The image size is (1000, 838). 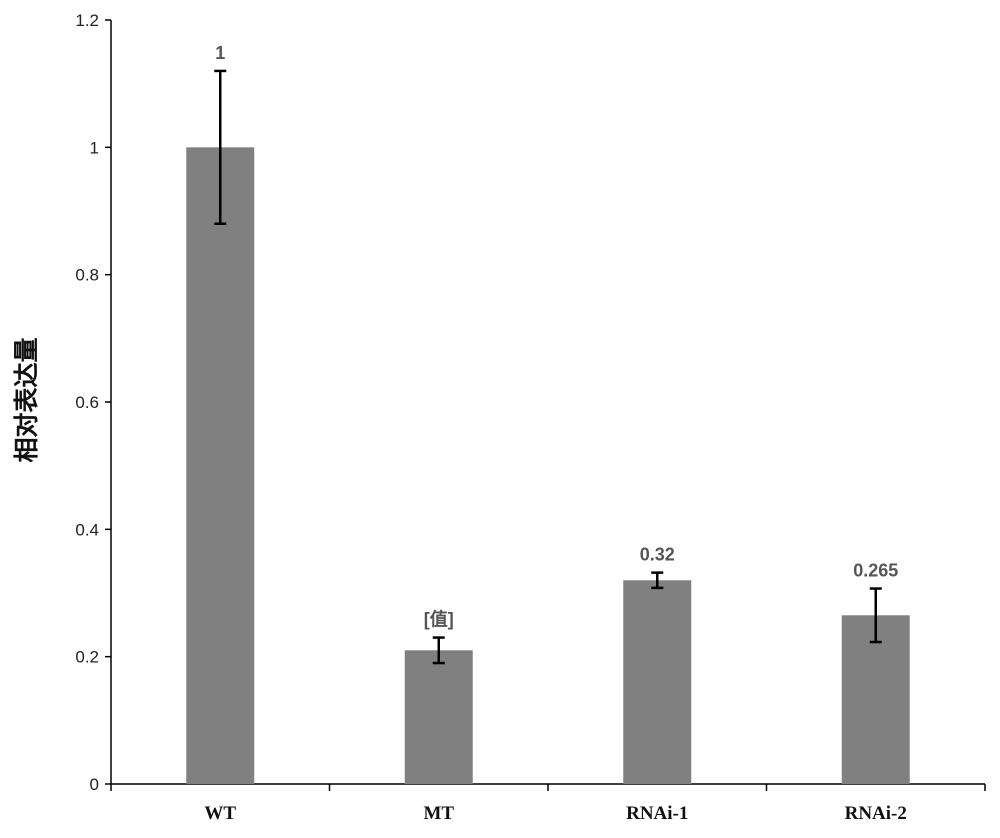 I want to click on y-tick-label: 0.8, so click(x=87, y=275).